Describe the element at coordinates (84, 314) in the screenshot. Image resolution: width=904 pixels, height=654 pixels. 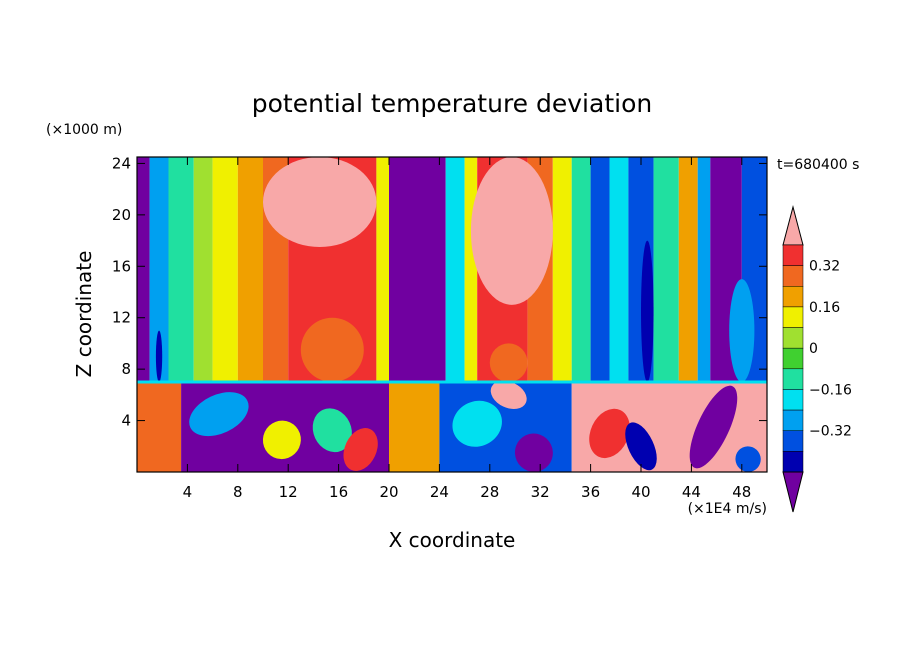
I see `y-axis-title: Z coordinate` at that location.